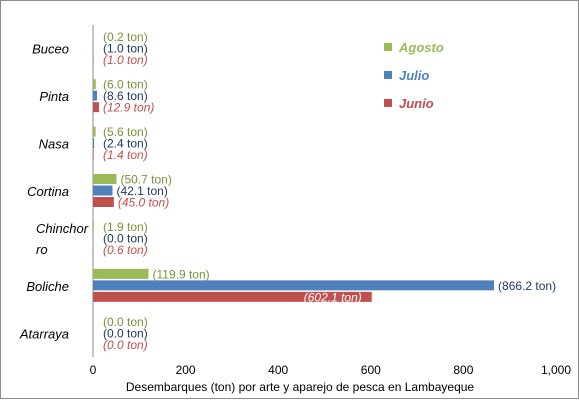  What do you see at coordinates (96, 107) in the screenshot?
I see `bar-junio-pinta` at bounding box center [96, 107].